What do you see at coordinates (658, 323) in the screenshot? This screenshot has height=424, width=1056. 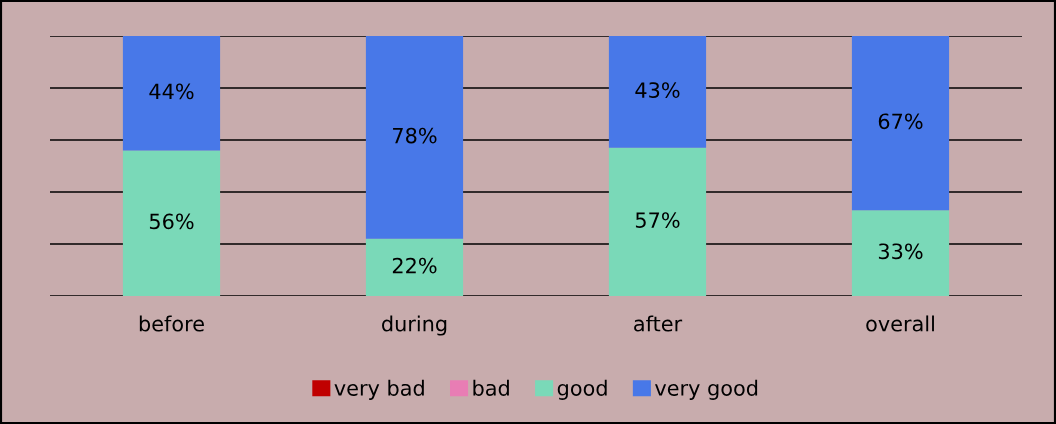 I see `x-tick-label: after` at bounding box center [658, 323].